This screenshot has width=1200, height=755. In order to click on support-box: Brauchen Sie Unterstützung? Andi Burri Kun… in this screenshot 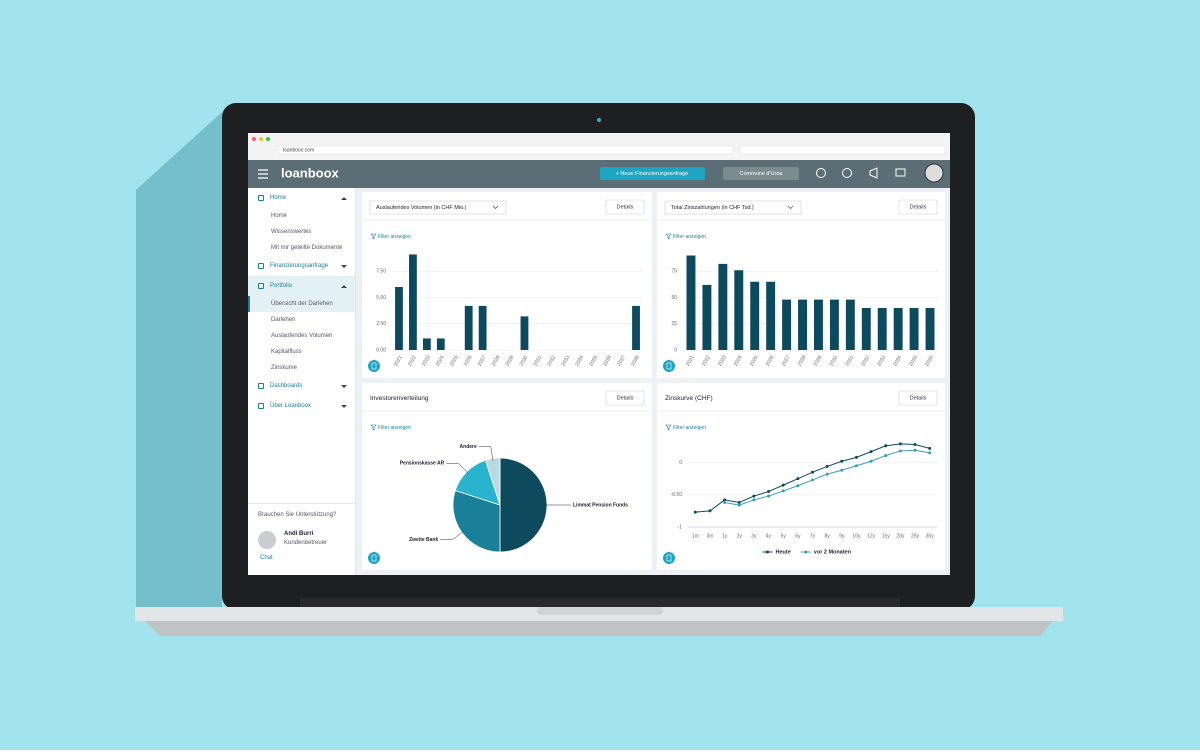, I will do `click(301, 536)`.